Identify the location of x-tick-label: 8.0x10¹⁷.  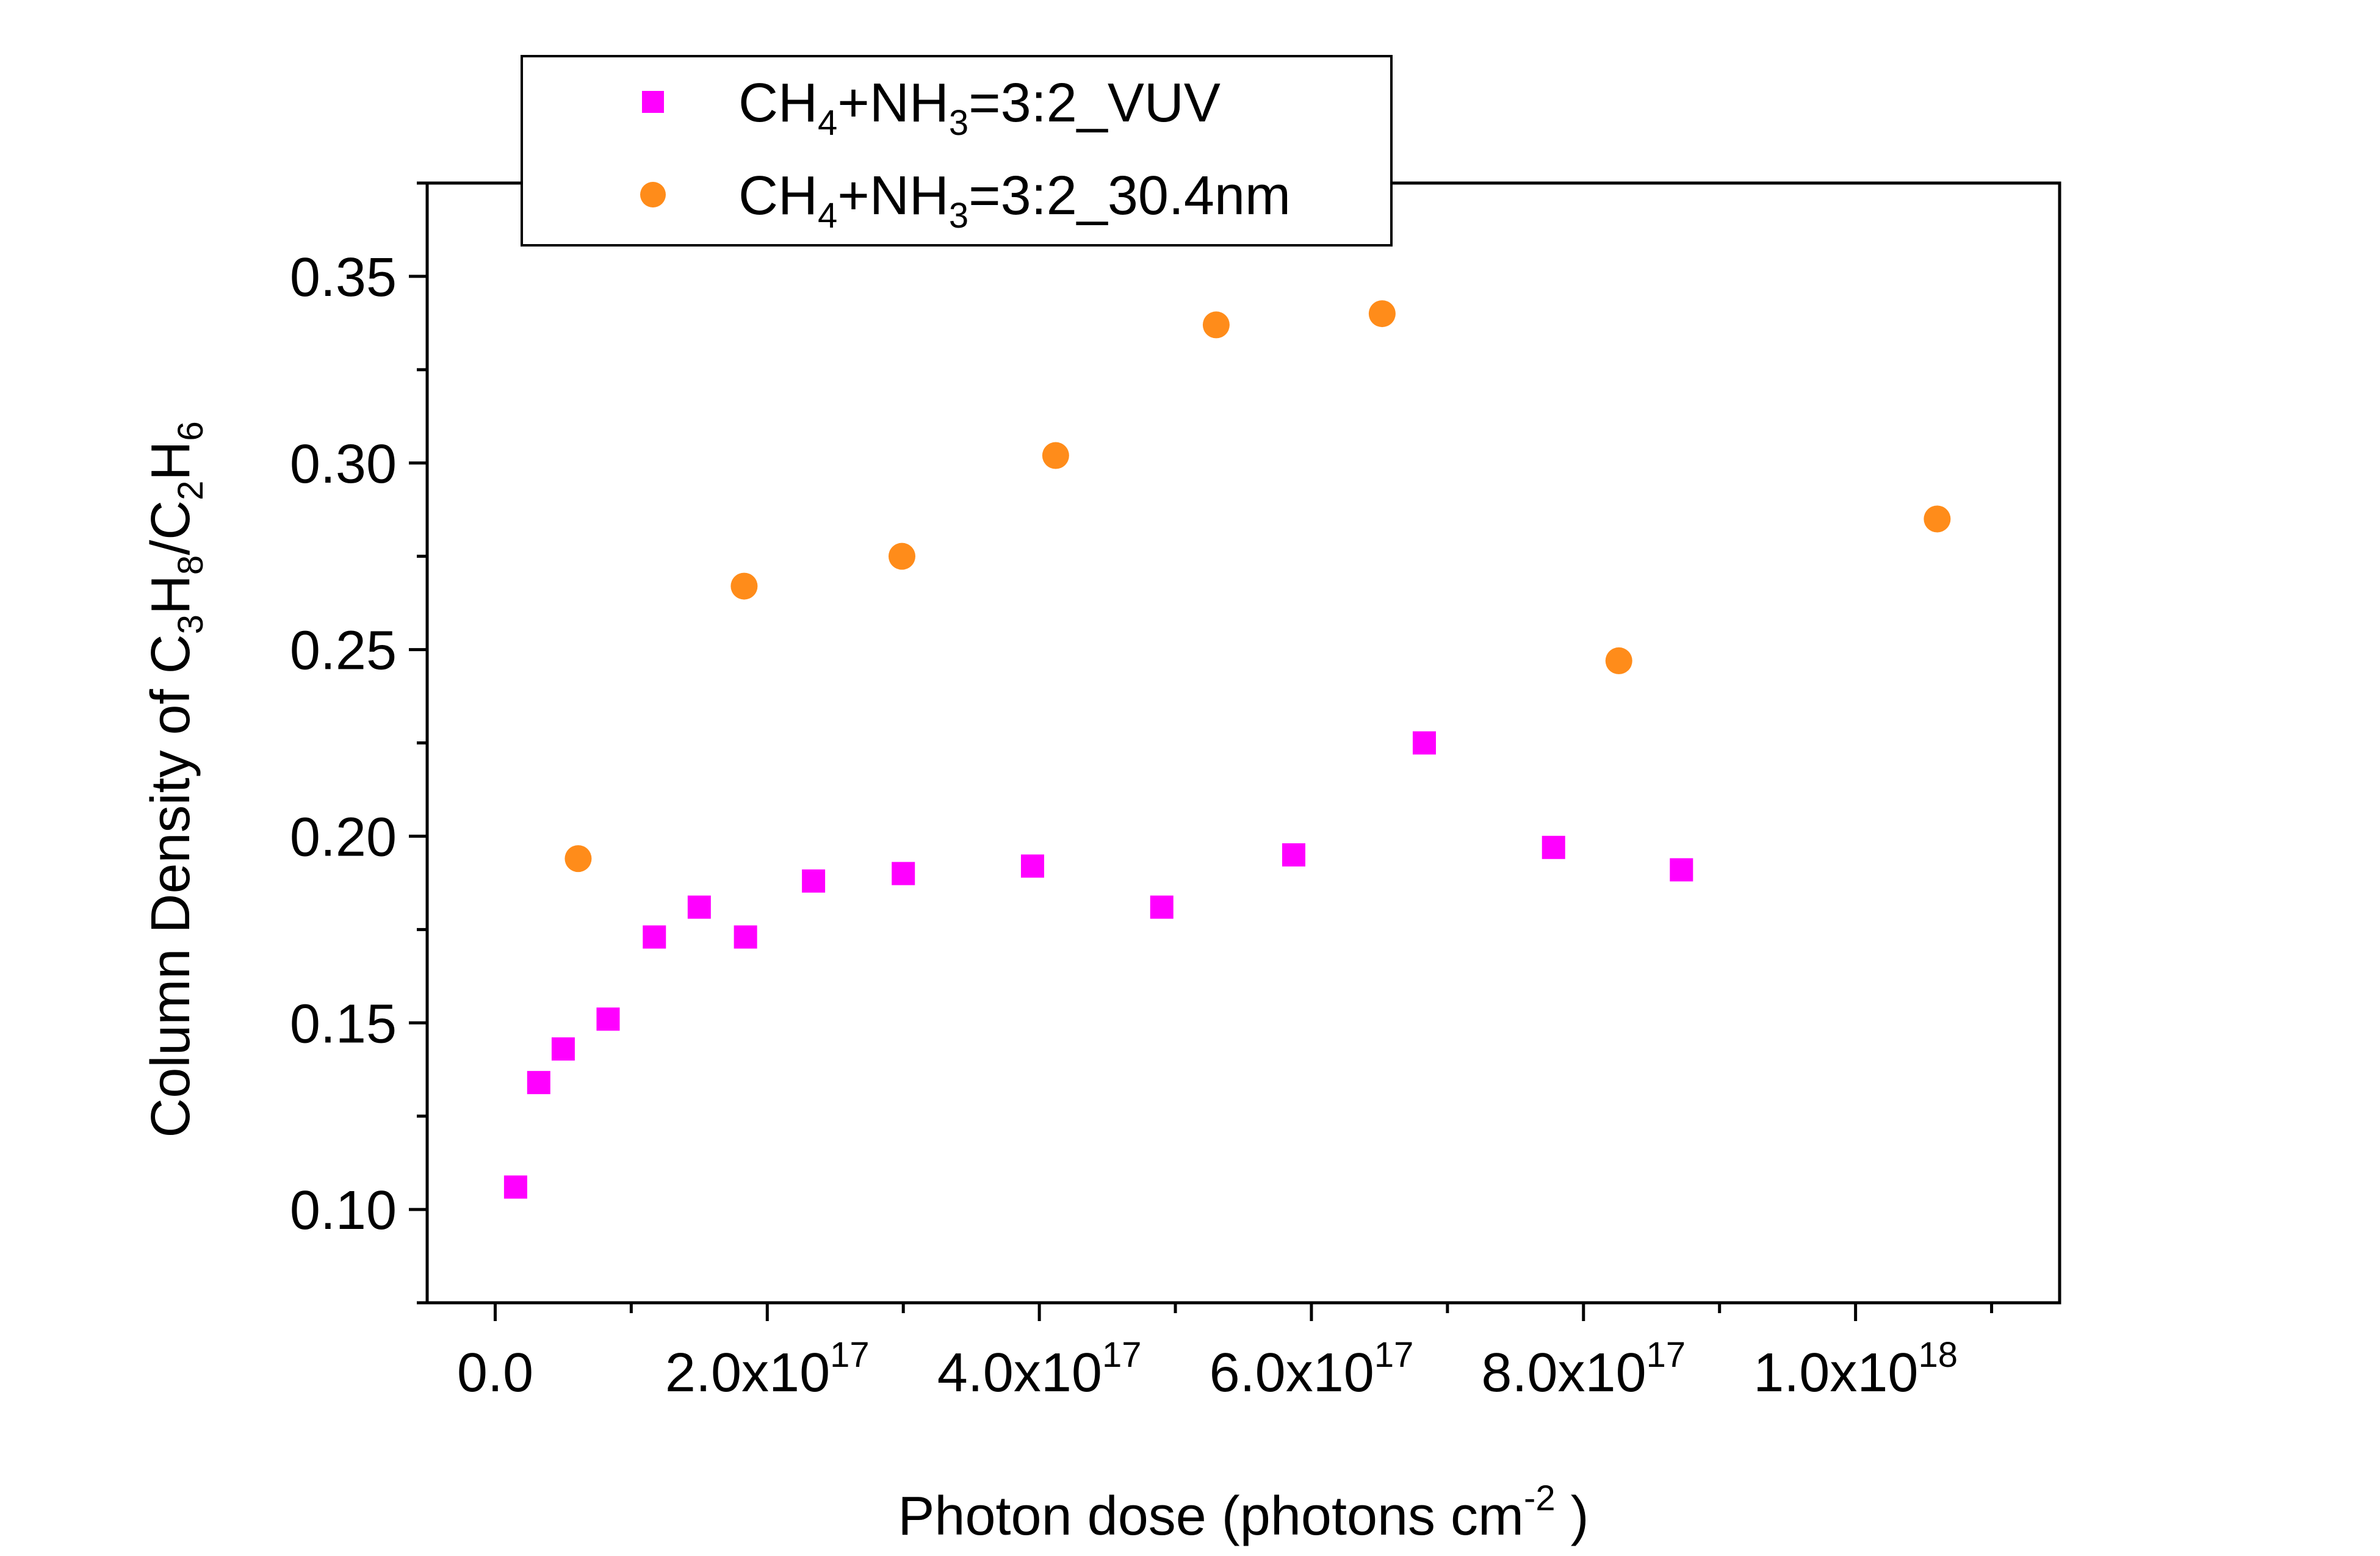
(1583, 1369).